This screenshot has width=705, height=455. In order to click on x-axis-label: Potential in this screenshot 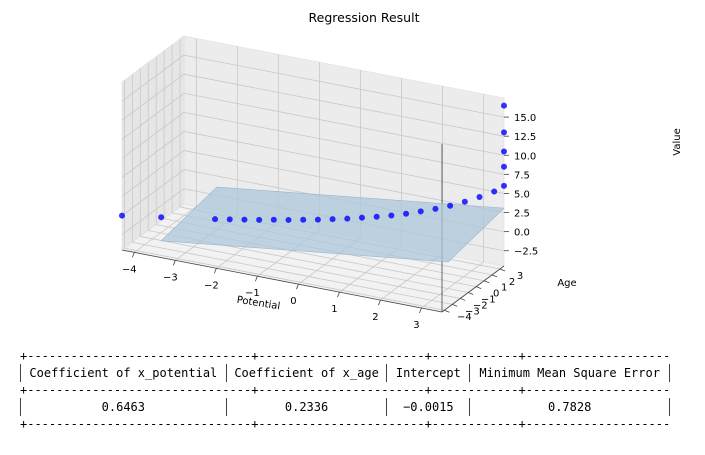, I will do `click(258, 304)`.